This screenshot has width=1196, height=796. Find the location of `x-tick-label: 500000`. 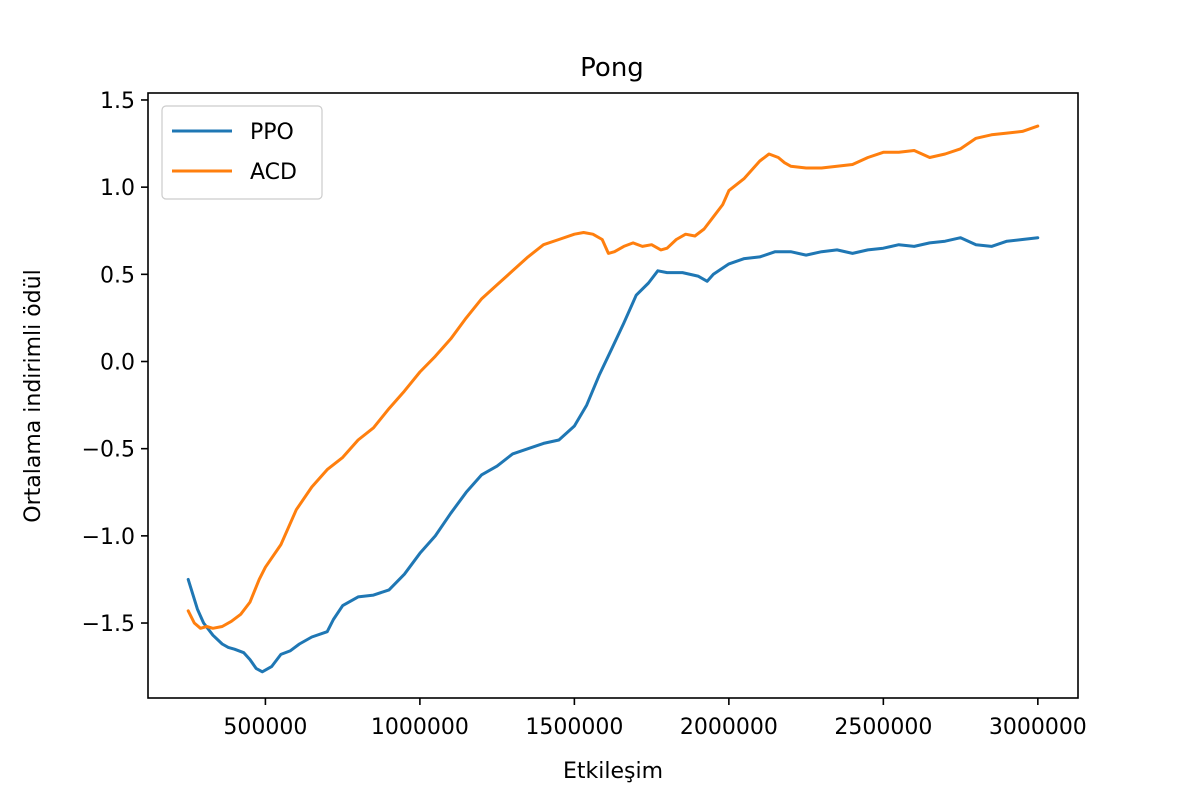

x-tick-label: 500000 is located at coordinates (265, 727).